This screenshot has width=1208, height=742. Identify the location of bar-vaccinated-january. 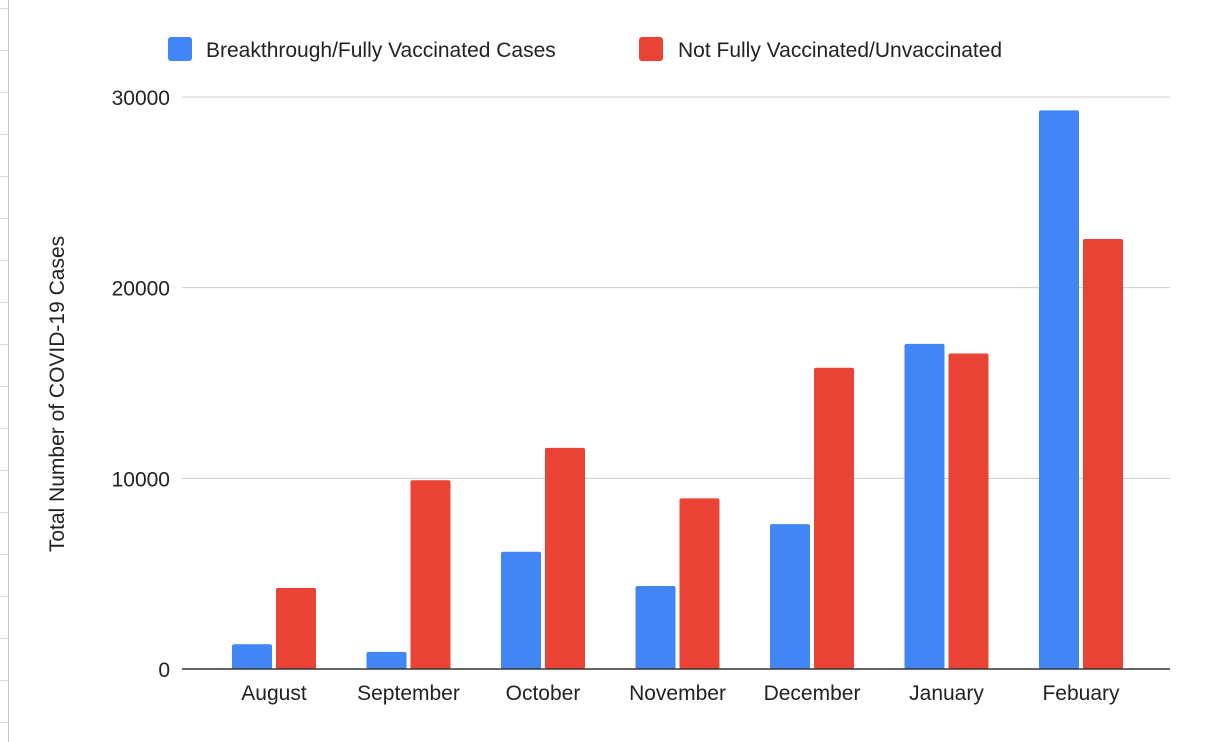
(924, 506).